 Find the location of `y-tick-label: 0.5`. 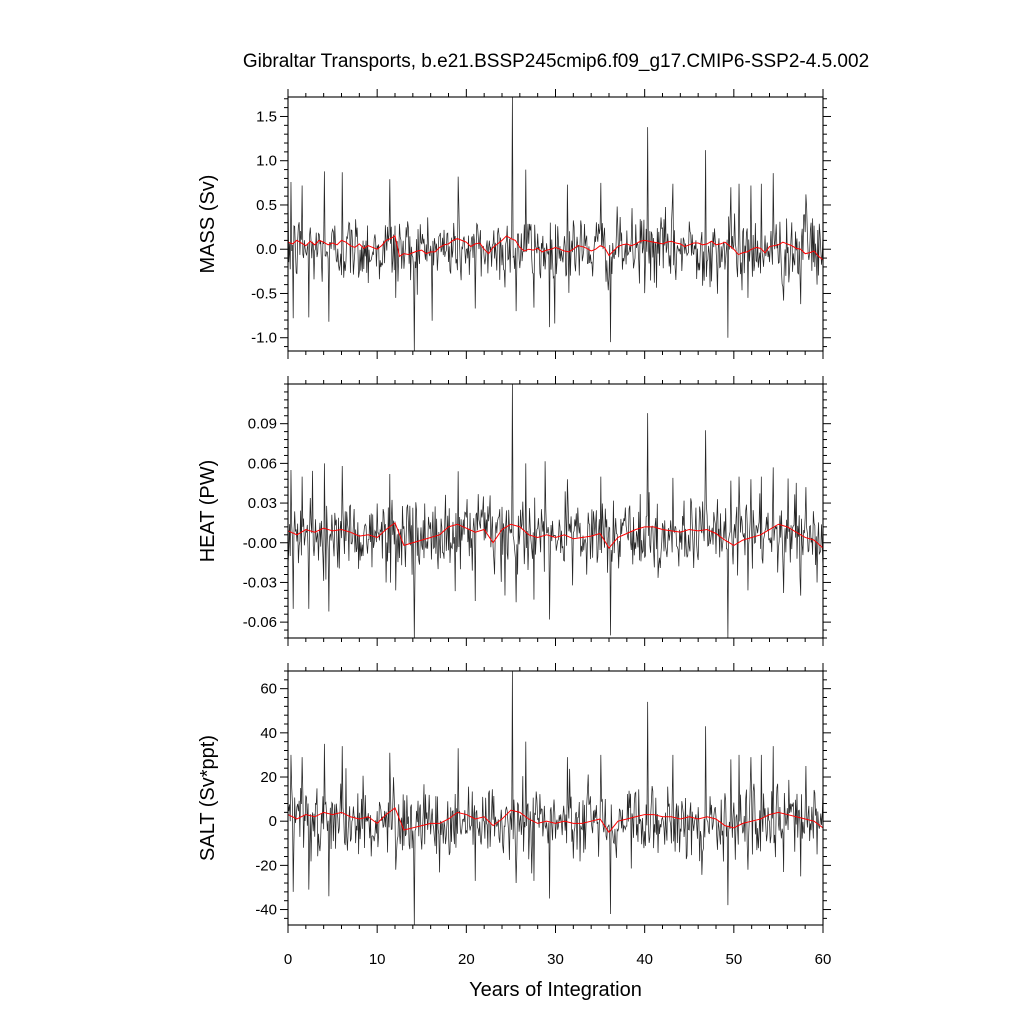

y-tick-label: 0.5 is located at coordinates (266, 205).